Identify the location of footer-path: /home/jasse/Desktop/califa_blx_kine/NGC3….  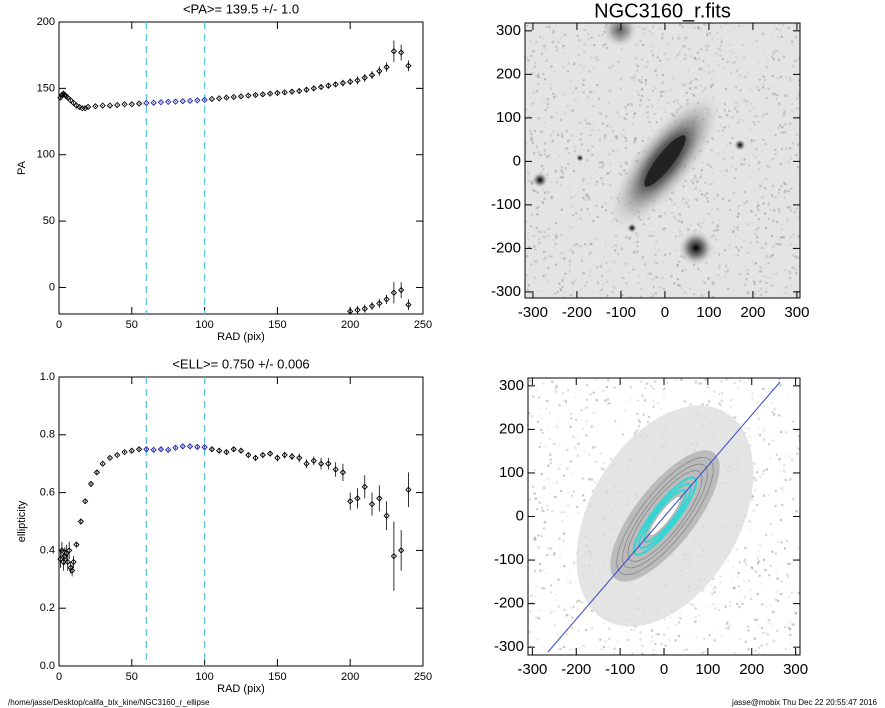
(109, 702).